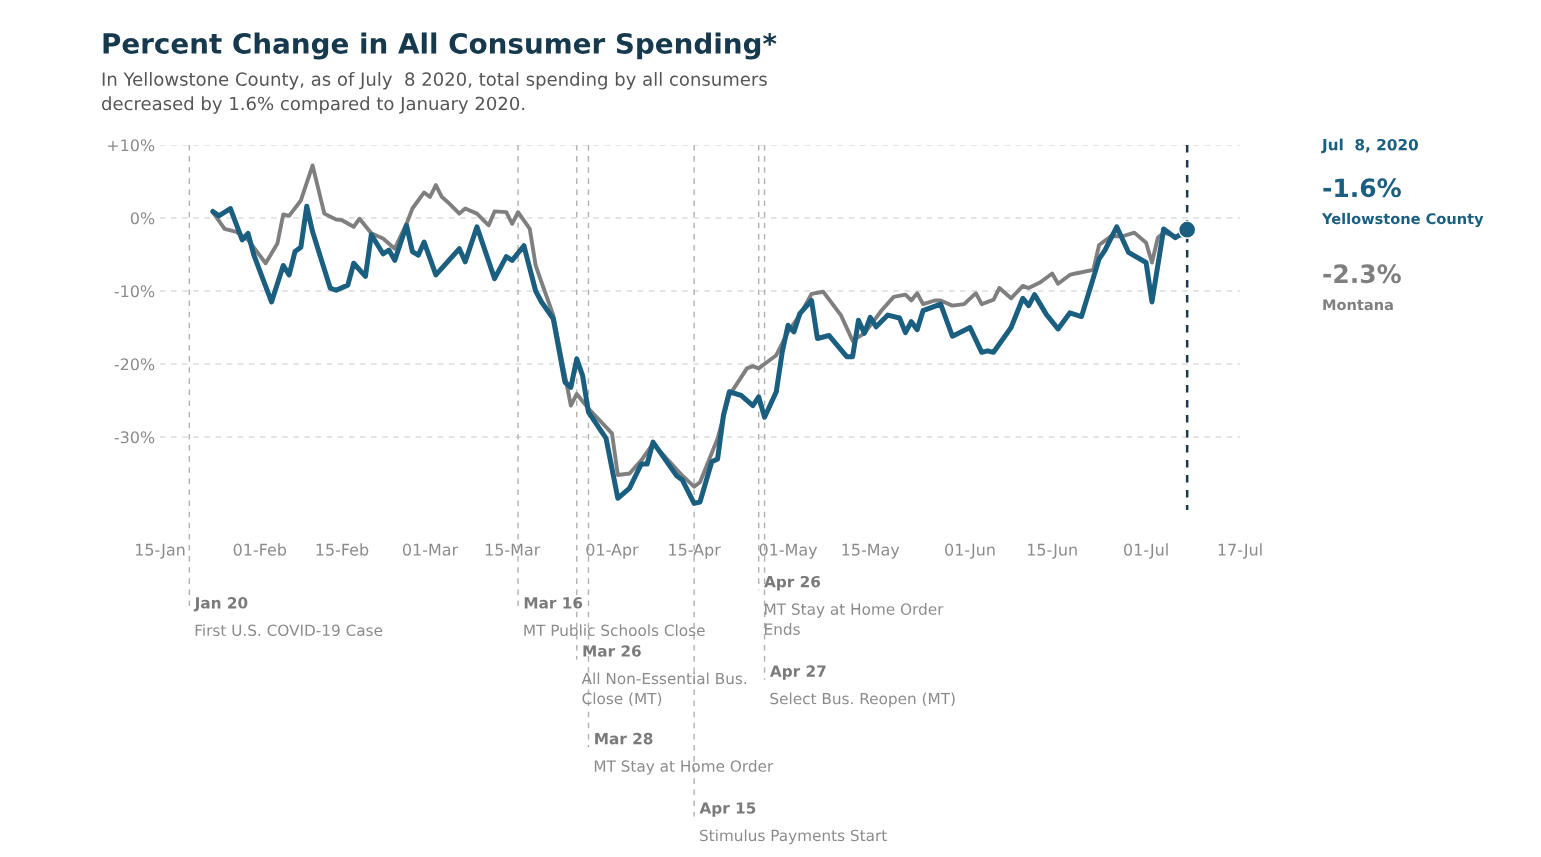 This screenshot has width=1541, height=857. I want to click on ref-line-label: Apr 15 Stimulus Payments Start, so click(793, 823).